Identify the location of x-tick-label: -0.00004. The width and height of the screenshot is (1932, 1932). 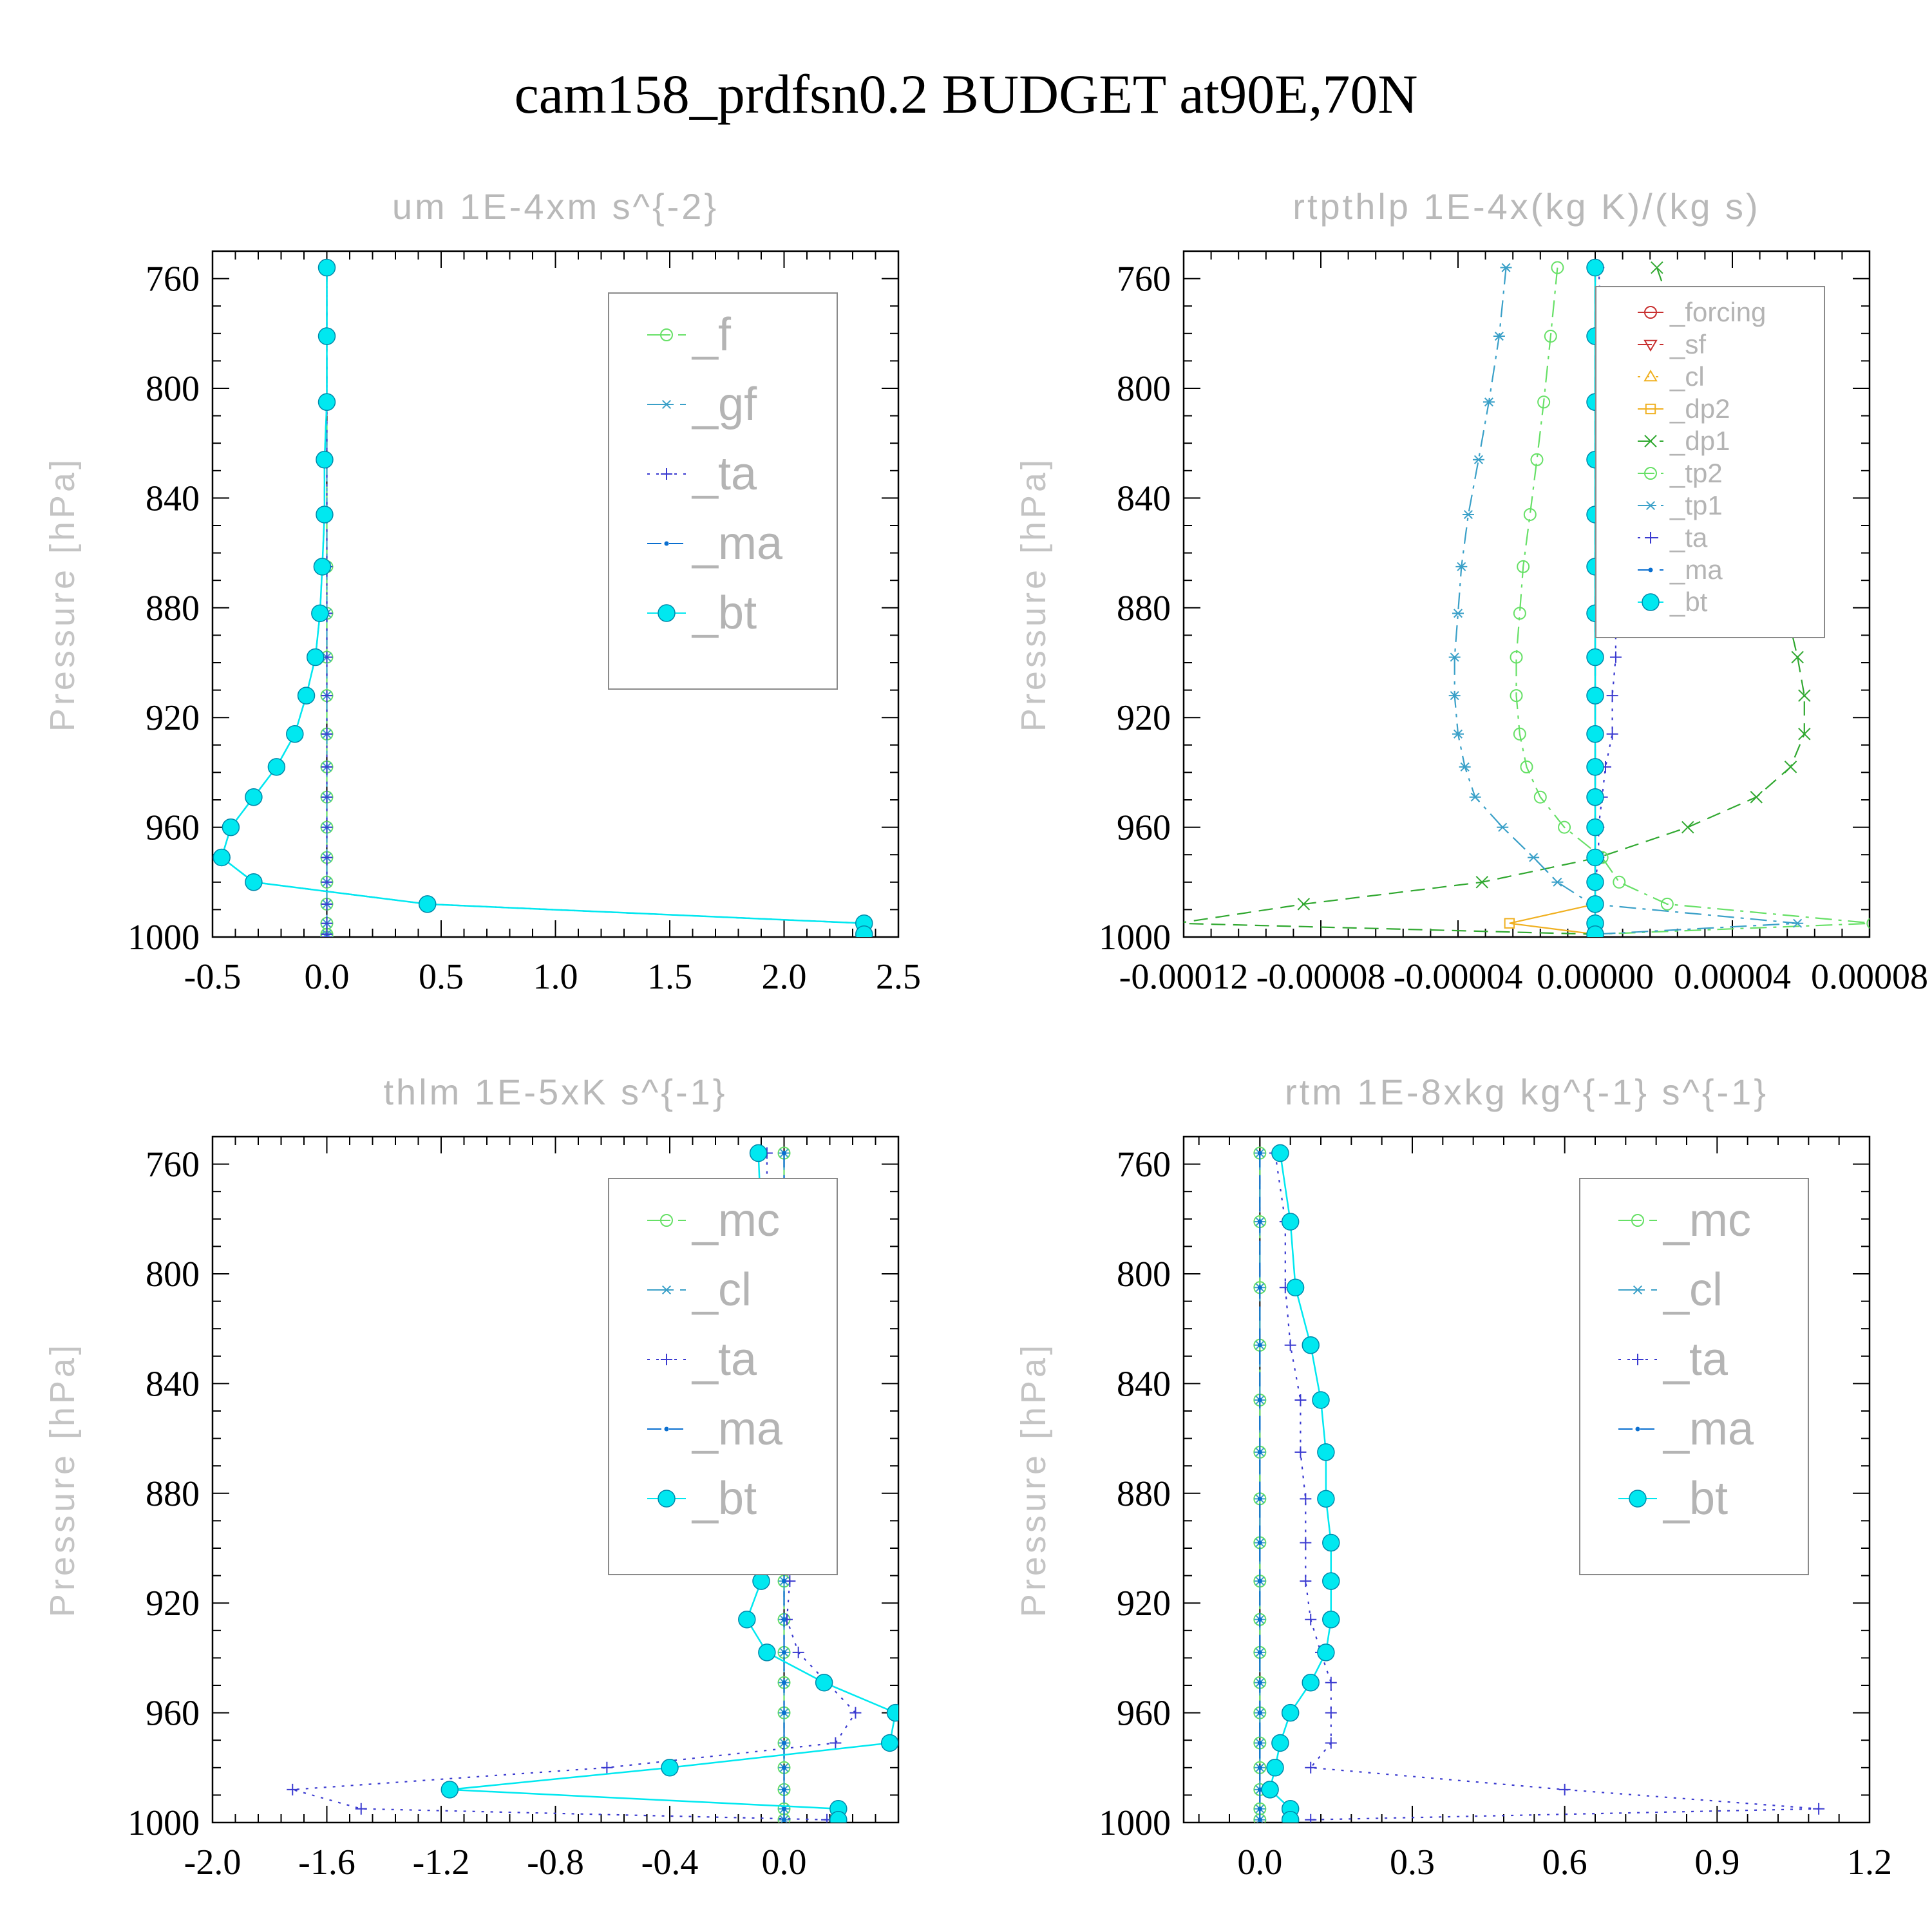
(1459, 977).